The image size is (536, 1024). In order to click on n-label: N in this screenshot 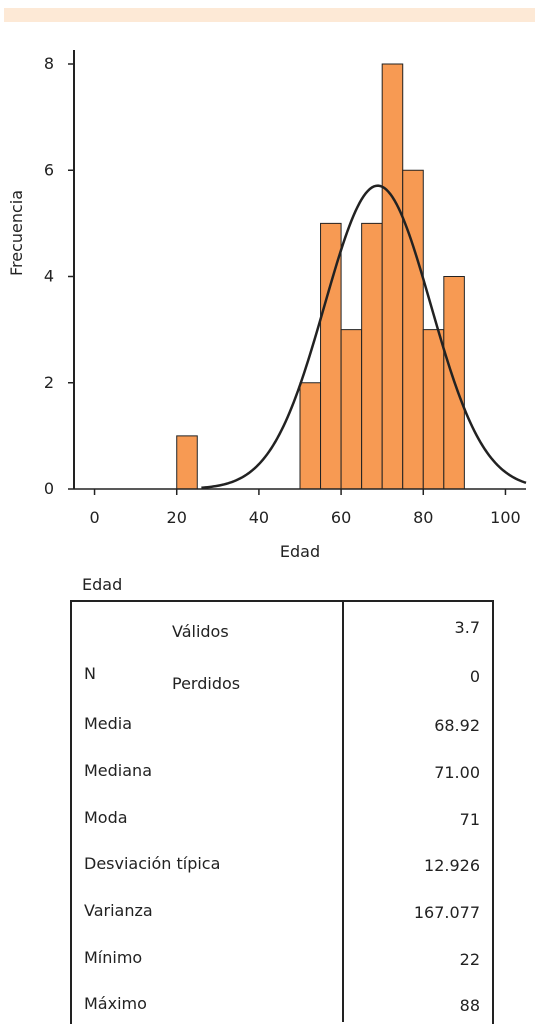, I will do `click(90, 673)`.